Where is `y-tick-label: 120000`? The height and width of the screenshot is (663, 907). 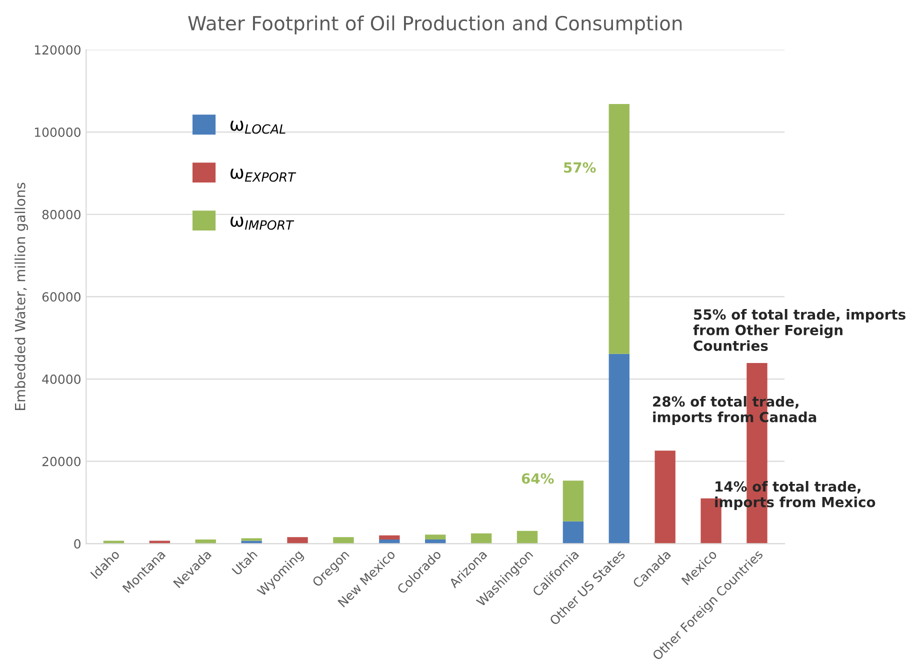
y-tick-label: 120000 is located at coordinates (57, 50).